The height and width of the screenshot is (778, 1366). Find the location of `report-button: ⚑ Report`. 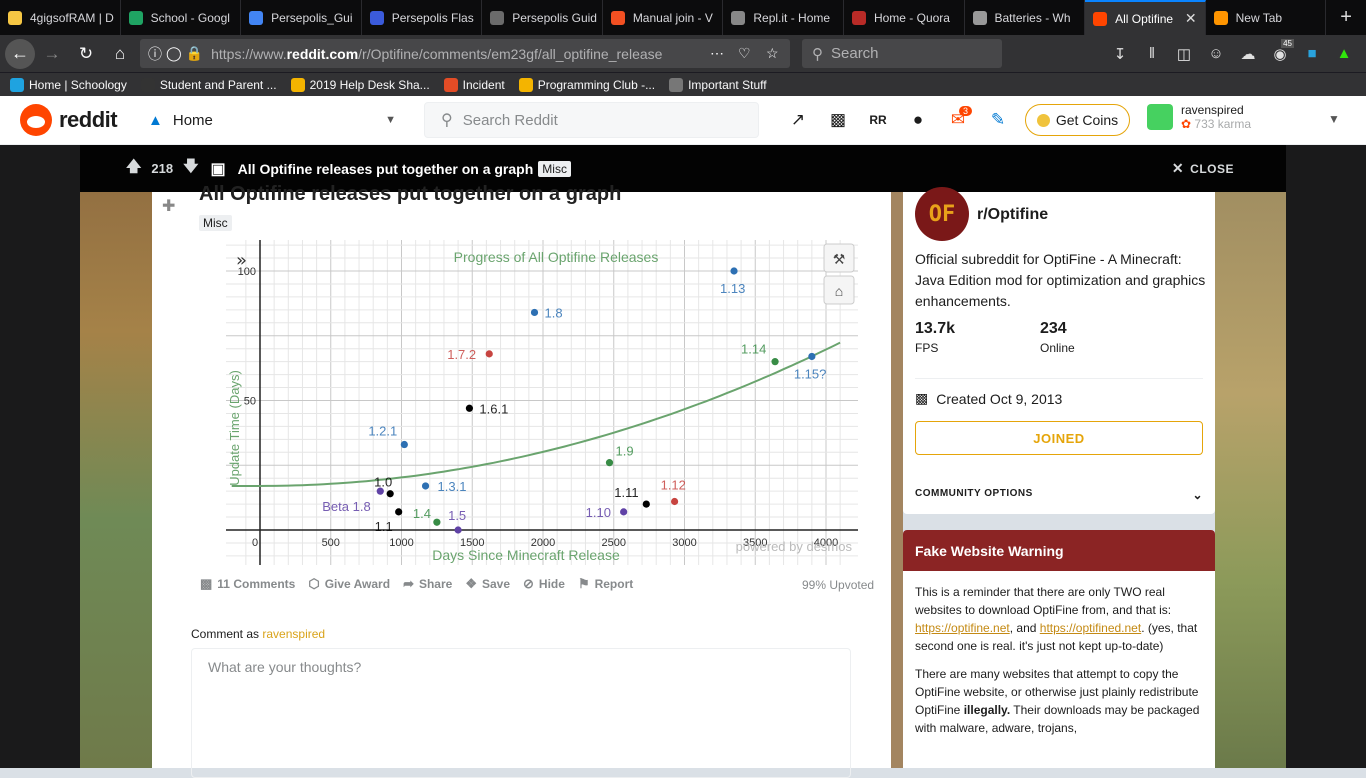

report-button: ⚑ Report is located at coordinates (605, 584).